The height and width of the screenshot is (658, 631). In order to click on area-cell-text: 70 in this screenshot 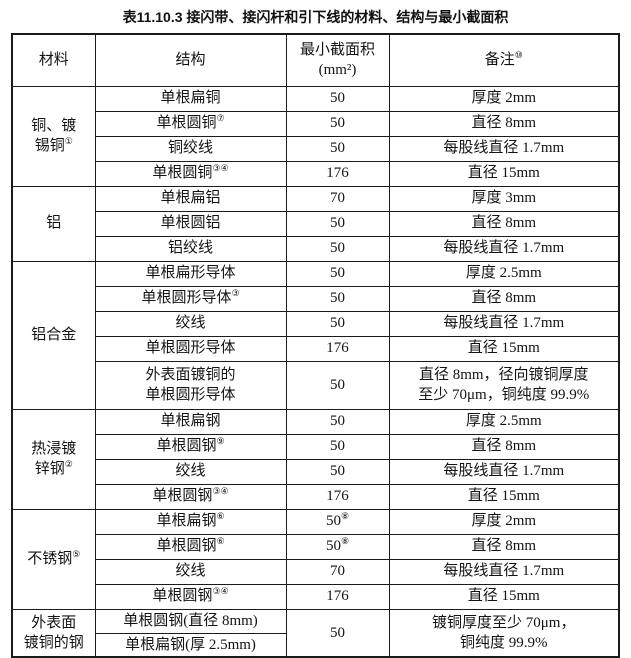, I will do `click(337, 198)`.